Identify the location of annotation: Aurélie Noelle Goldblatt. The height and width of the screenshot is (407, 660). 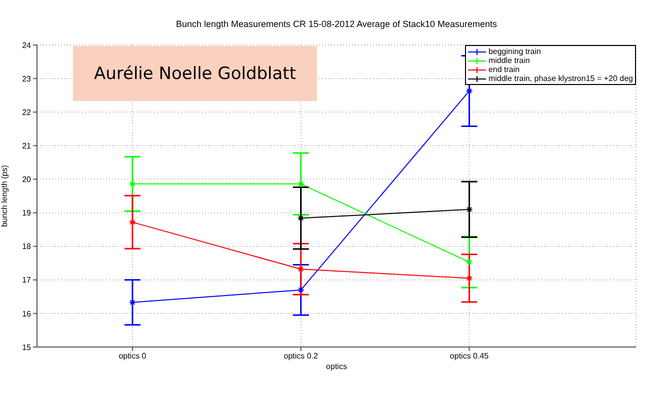
(195, 73).